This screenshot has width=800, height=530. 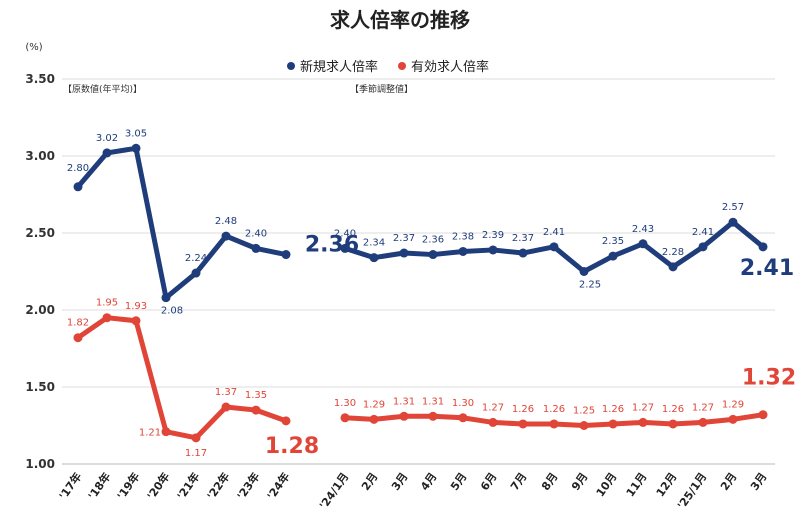 What do you see at coordinates (643, 229) in the screenshot?
I see `data-label: 2.43` at bounding box center [643, 229].